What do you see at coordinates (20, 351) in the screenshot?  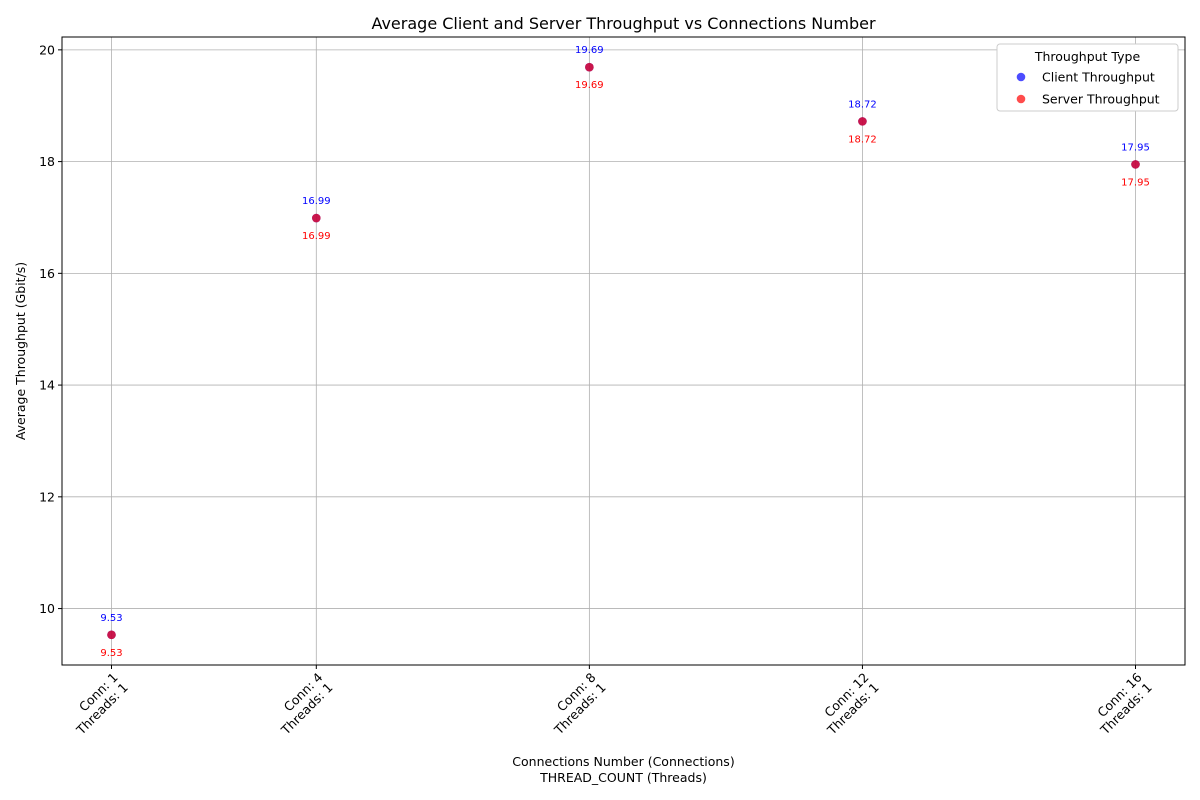 I see `y-axis-label: Average Throughput (Gbit/s)` at bounding box center [20, 351].